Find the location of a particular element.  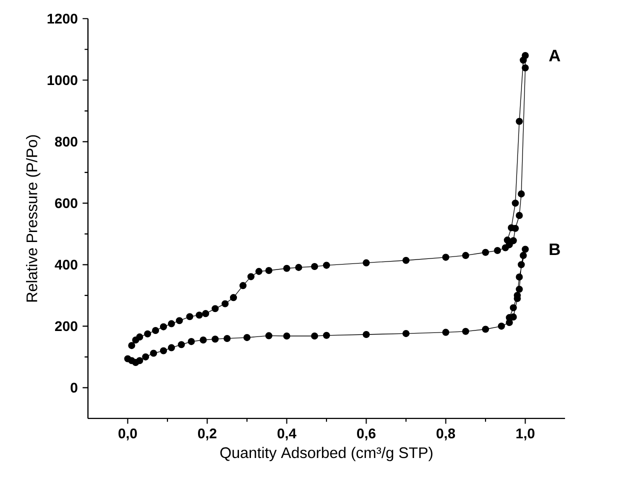

y-tick-label: 0 is located at coordinates (74, 387).